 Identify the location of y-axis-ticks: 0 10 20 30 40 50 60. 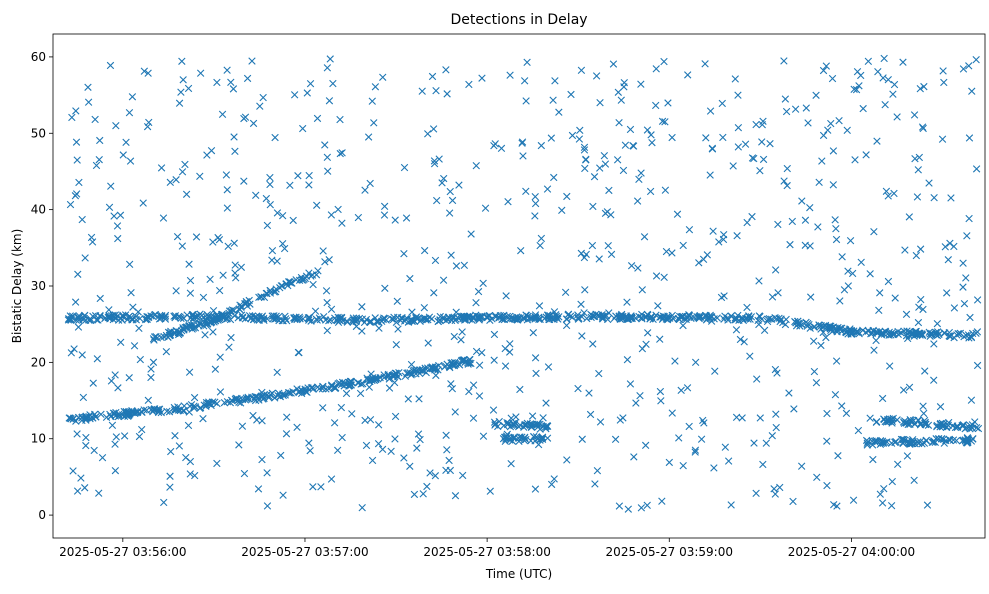
(42, 286).